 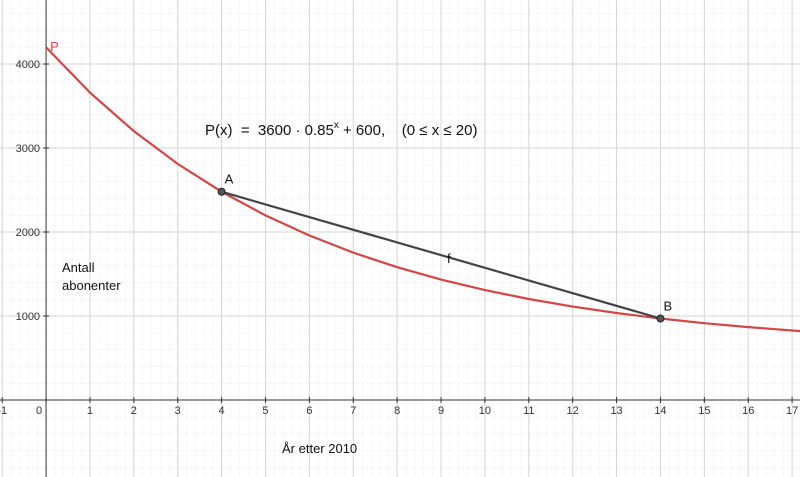 What do you see at coordinates (269, 130) in the screenshot?
I see `formula-base: P(x) = 3600 · 0.85` at bounding box center [269, 130].